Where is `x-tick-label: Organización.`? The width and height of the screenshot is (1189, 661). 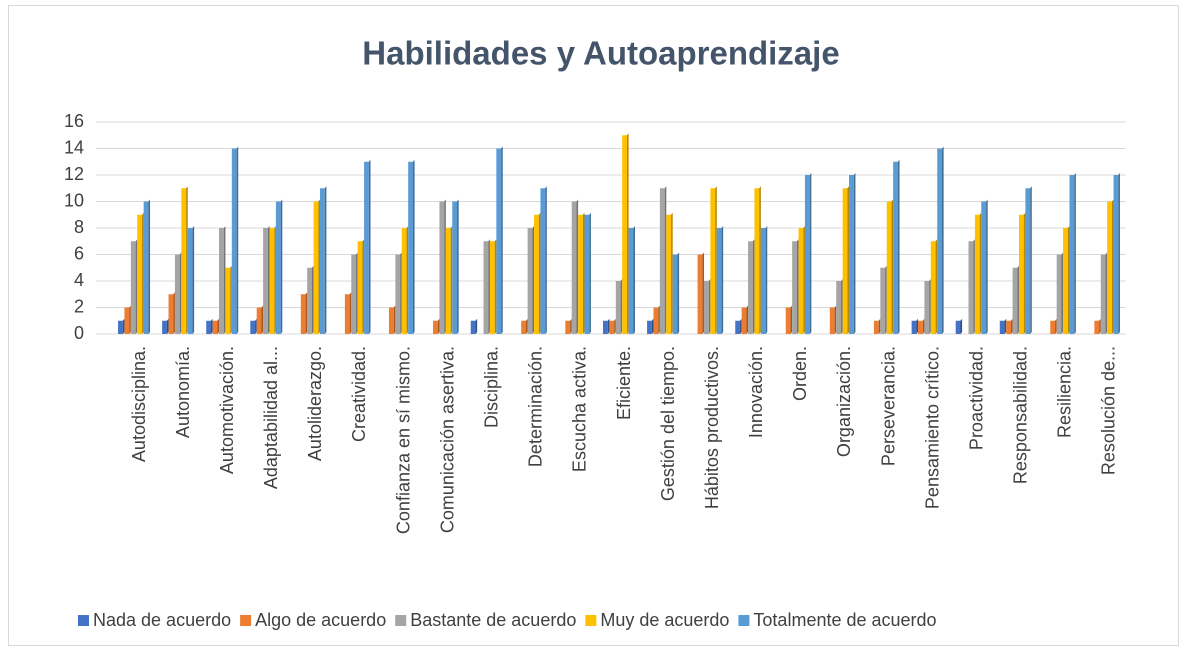 x-tick-label: Organización. is located at coordinates (844, 401).